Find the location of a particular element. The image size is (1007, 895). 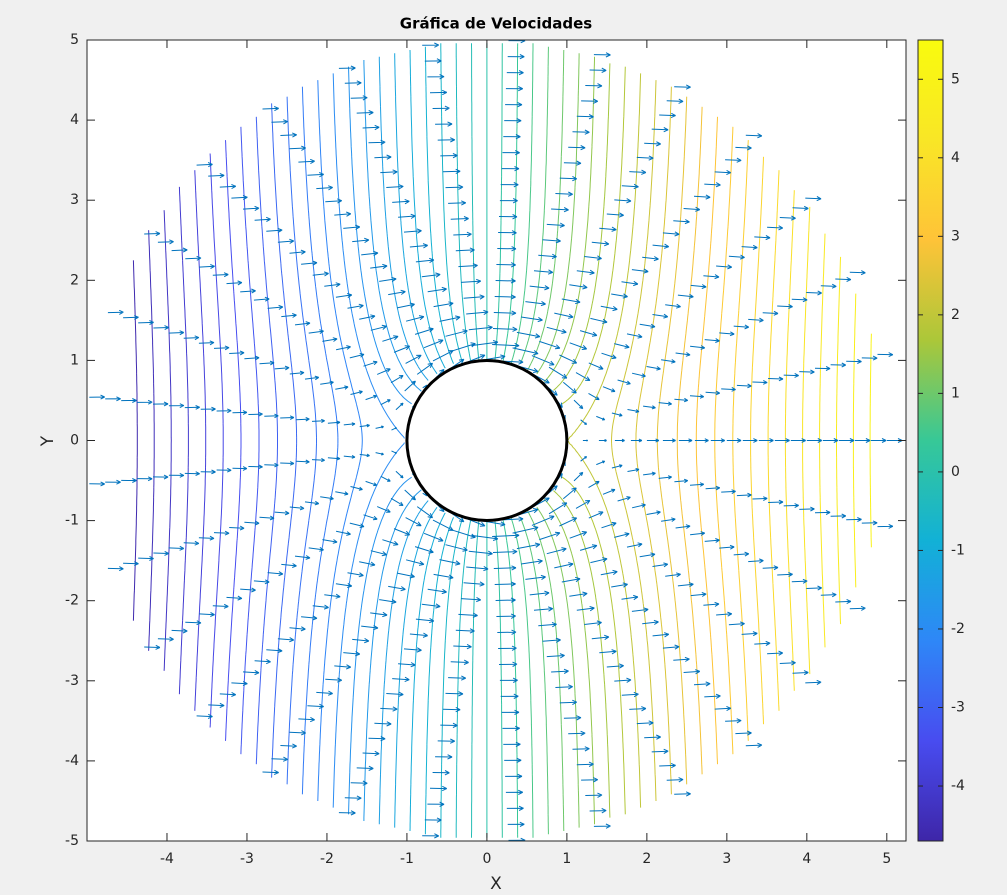

x-tick-label: 4 is located at coordinates (806, 859).